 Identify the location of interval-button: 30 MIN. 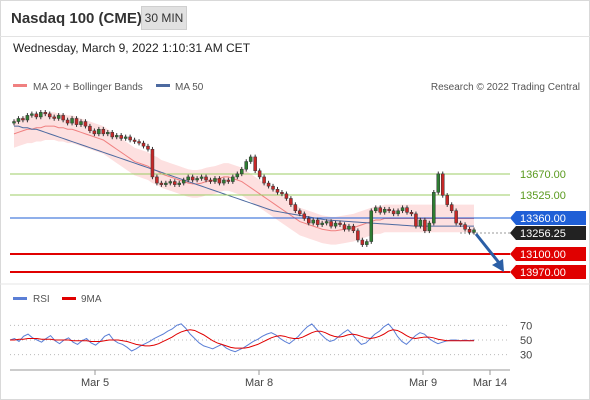
(164, 18).